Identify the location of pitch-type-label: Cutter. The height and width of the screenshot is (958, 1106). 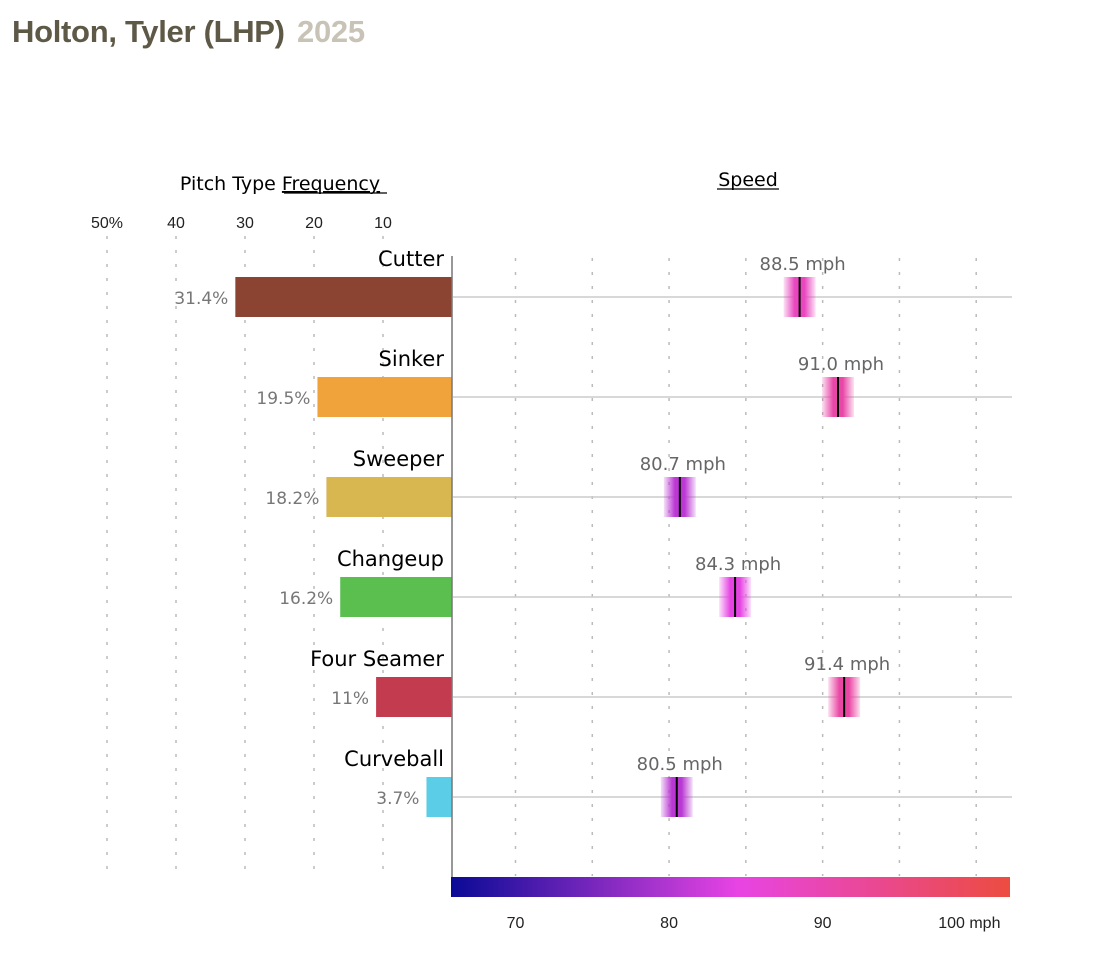
(411, 259).